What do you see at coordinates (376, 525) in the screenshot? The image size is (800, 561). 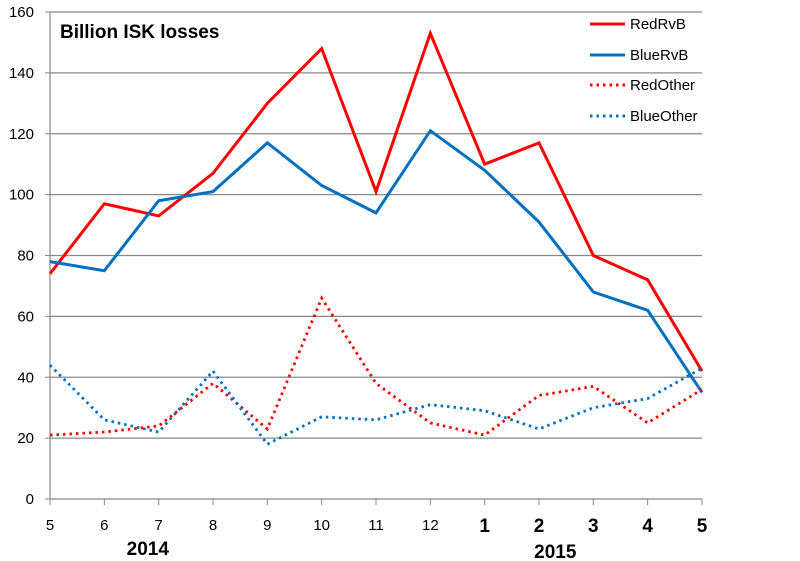 I see `x-tick-label: 11` at bounding box center [376, 525].